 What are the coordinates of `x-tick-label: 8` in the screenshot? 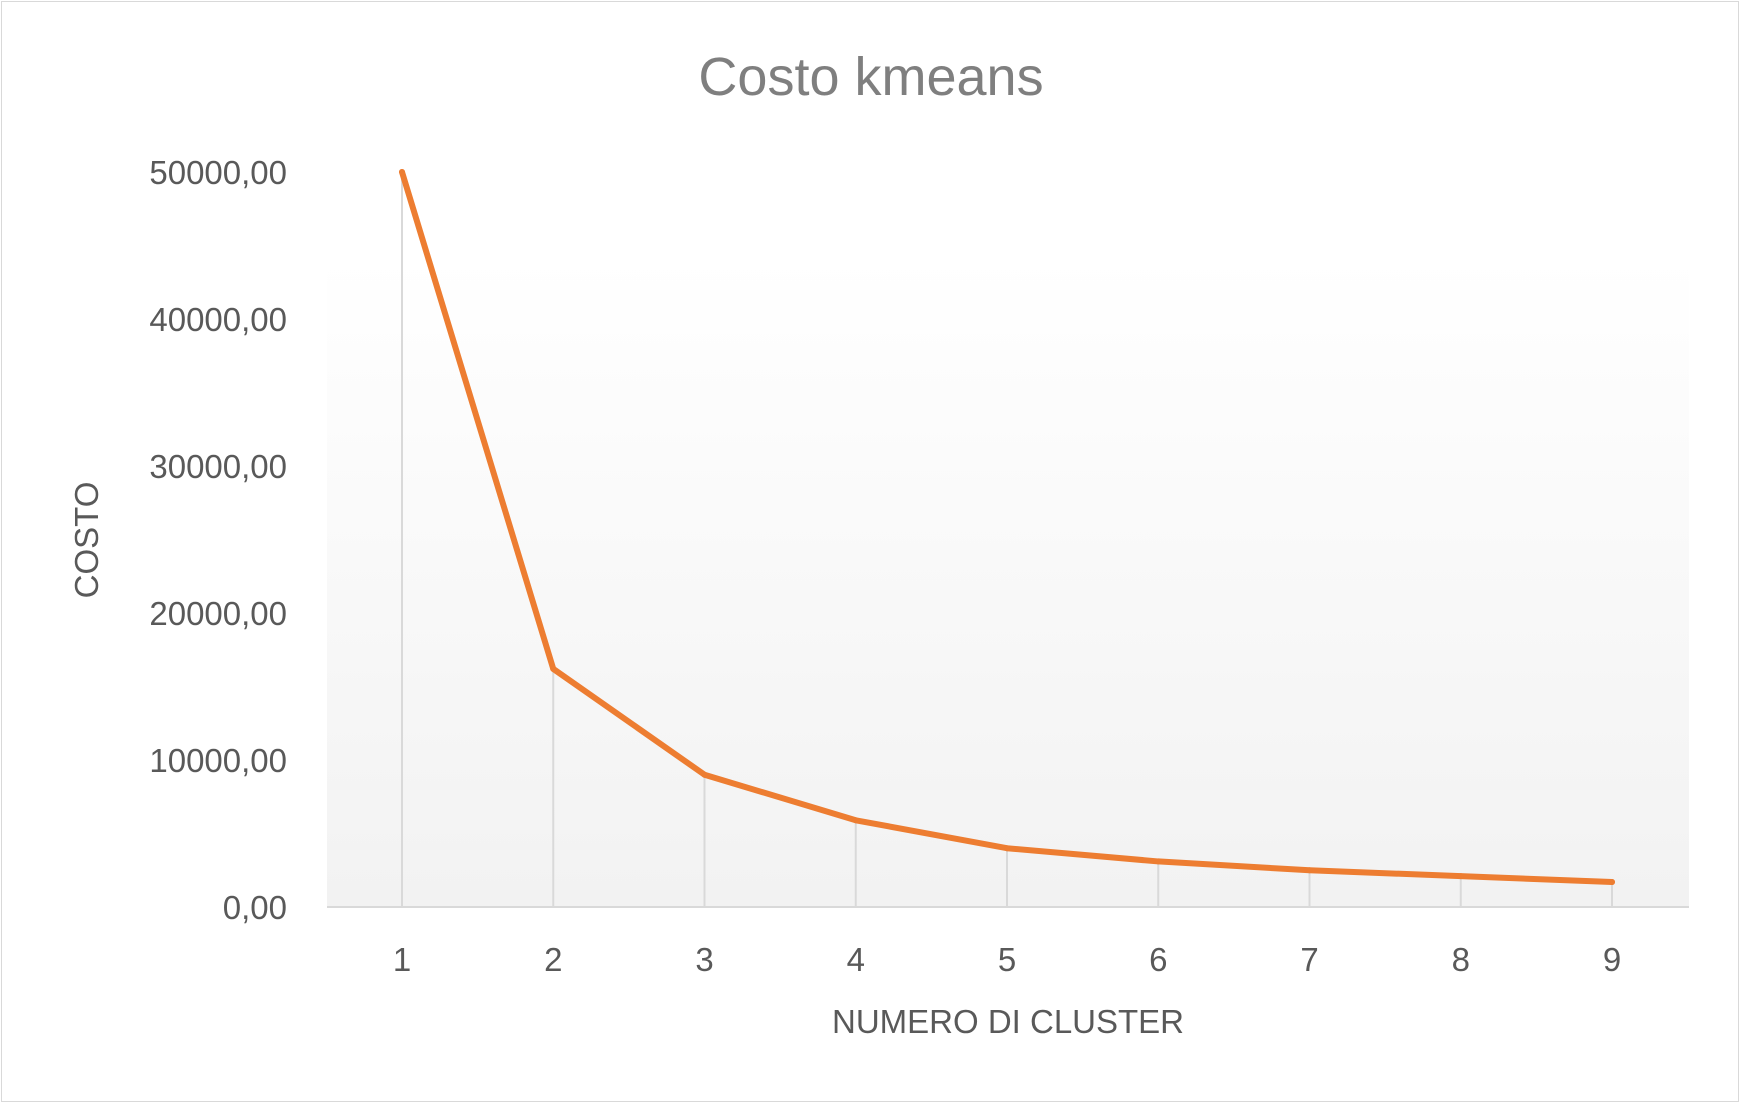 It's located at (1461, 959).